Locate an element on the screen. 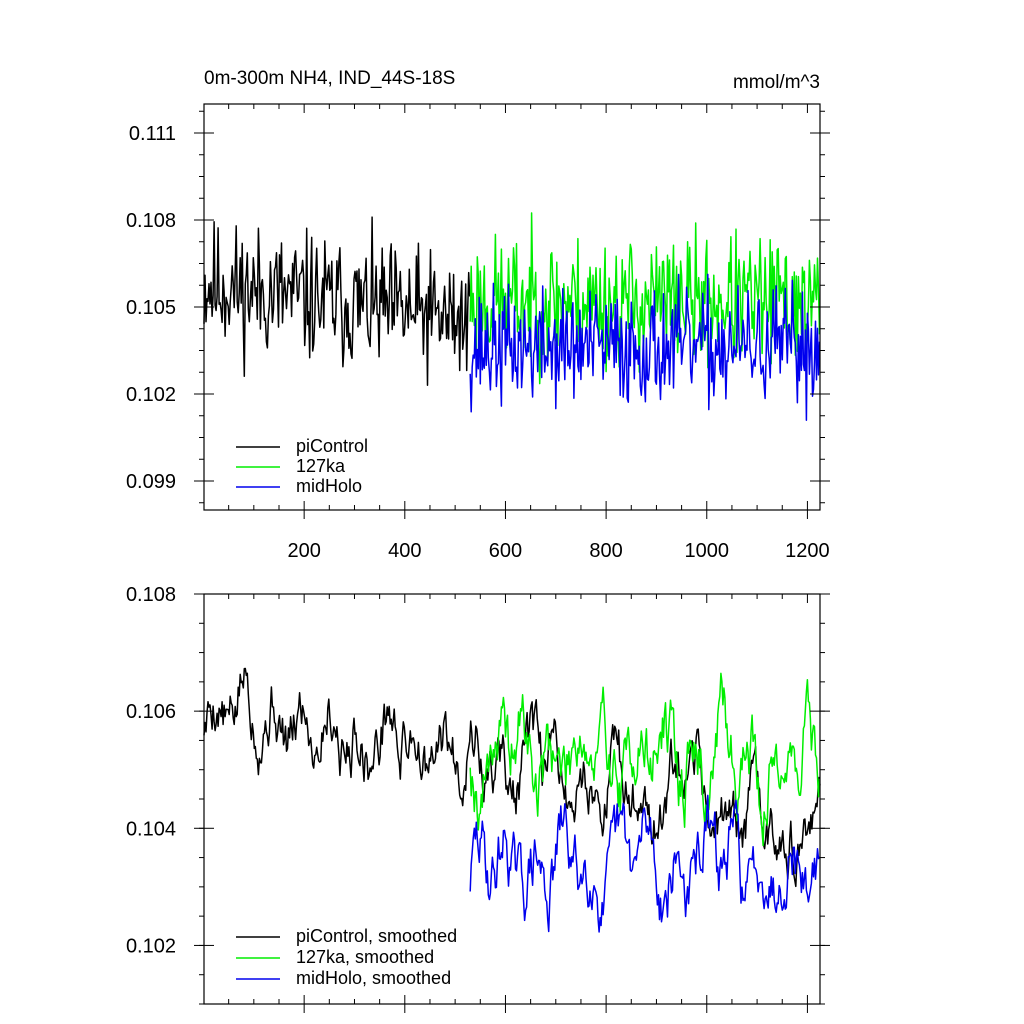 The image size is (1024, 1024). chart-title: 0m-300m NH4, IND_44S-18S is located at coordinates (329, 78).